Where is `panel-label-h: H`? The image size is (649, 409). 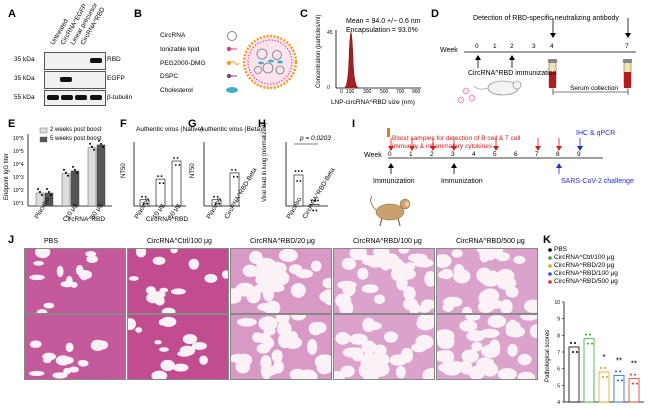 panel-label-h: H is located at coordinates (262, 124).